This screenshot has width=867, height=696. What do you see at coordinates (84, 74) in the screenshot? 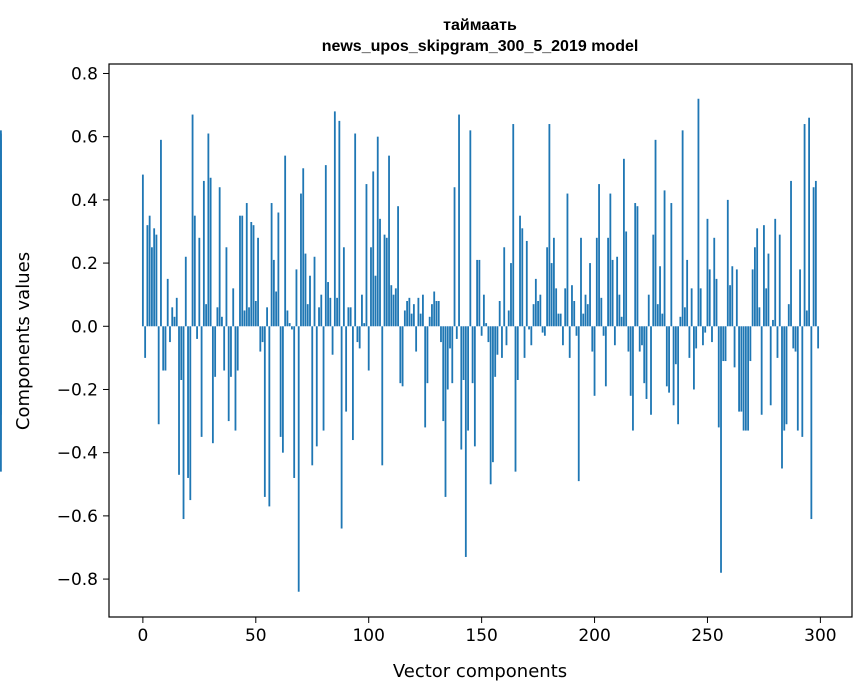
I see `y-tick-label: 0.8` at bounding box center [84, 74].